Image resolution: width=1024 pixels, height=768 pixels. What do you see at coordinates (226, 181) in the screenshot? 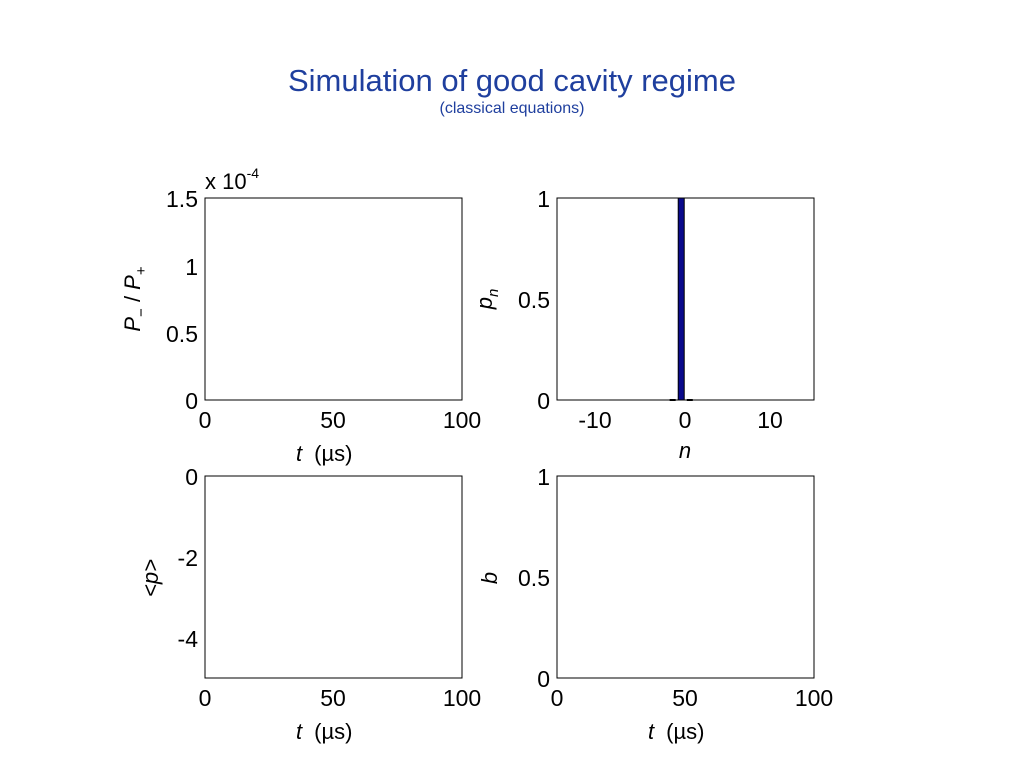
I see `exponent-prefix: x 10` at bounding box center [226, 181].